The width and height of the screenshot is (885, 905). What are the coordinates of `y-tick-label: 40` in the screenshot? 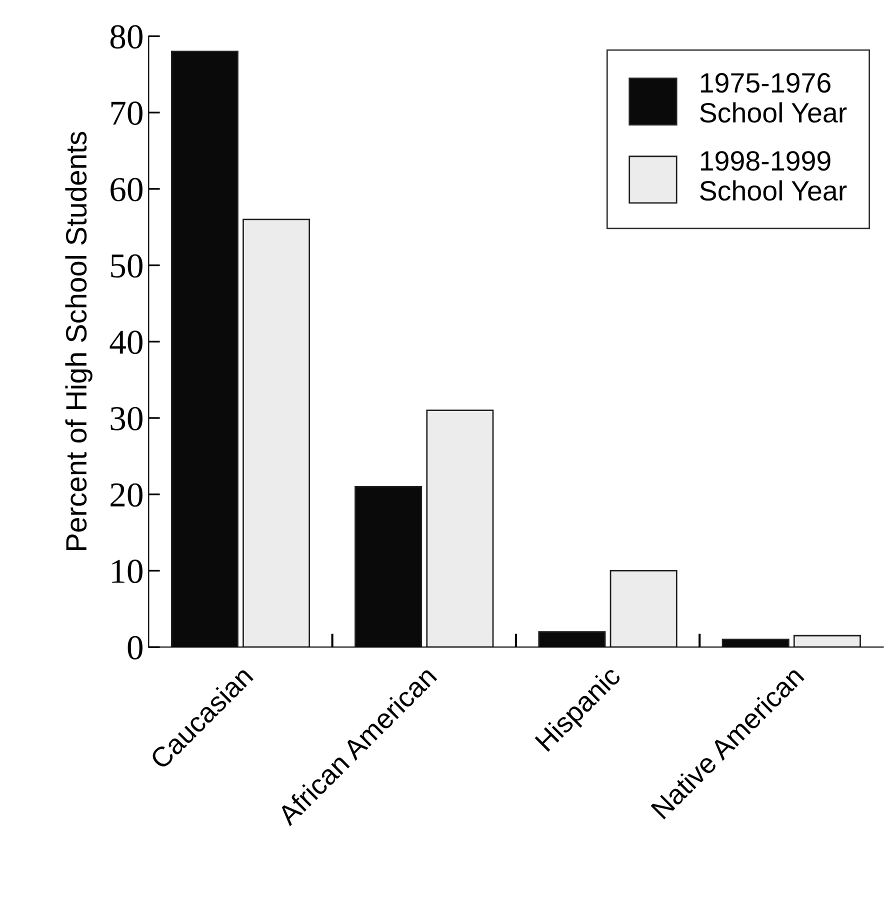 It's located at (126, 342).